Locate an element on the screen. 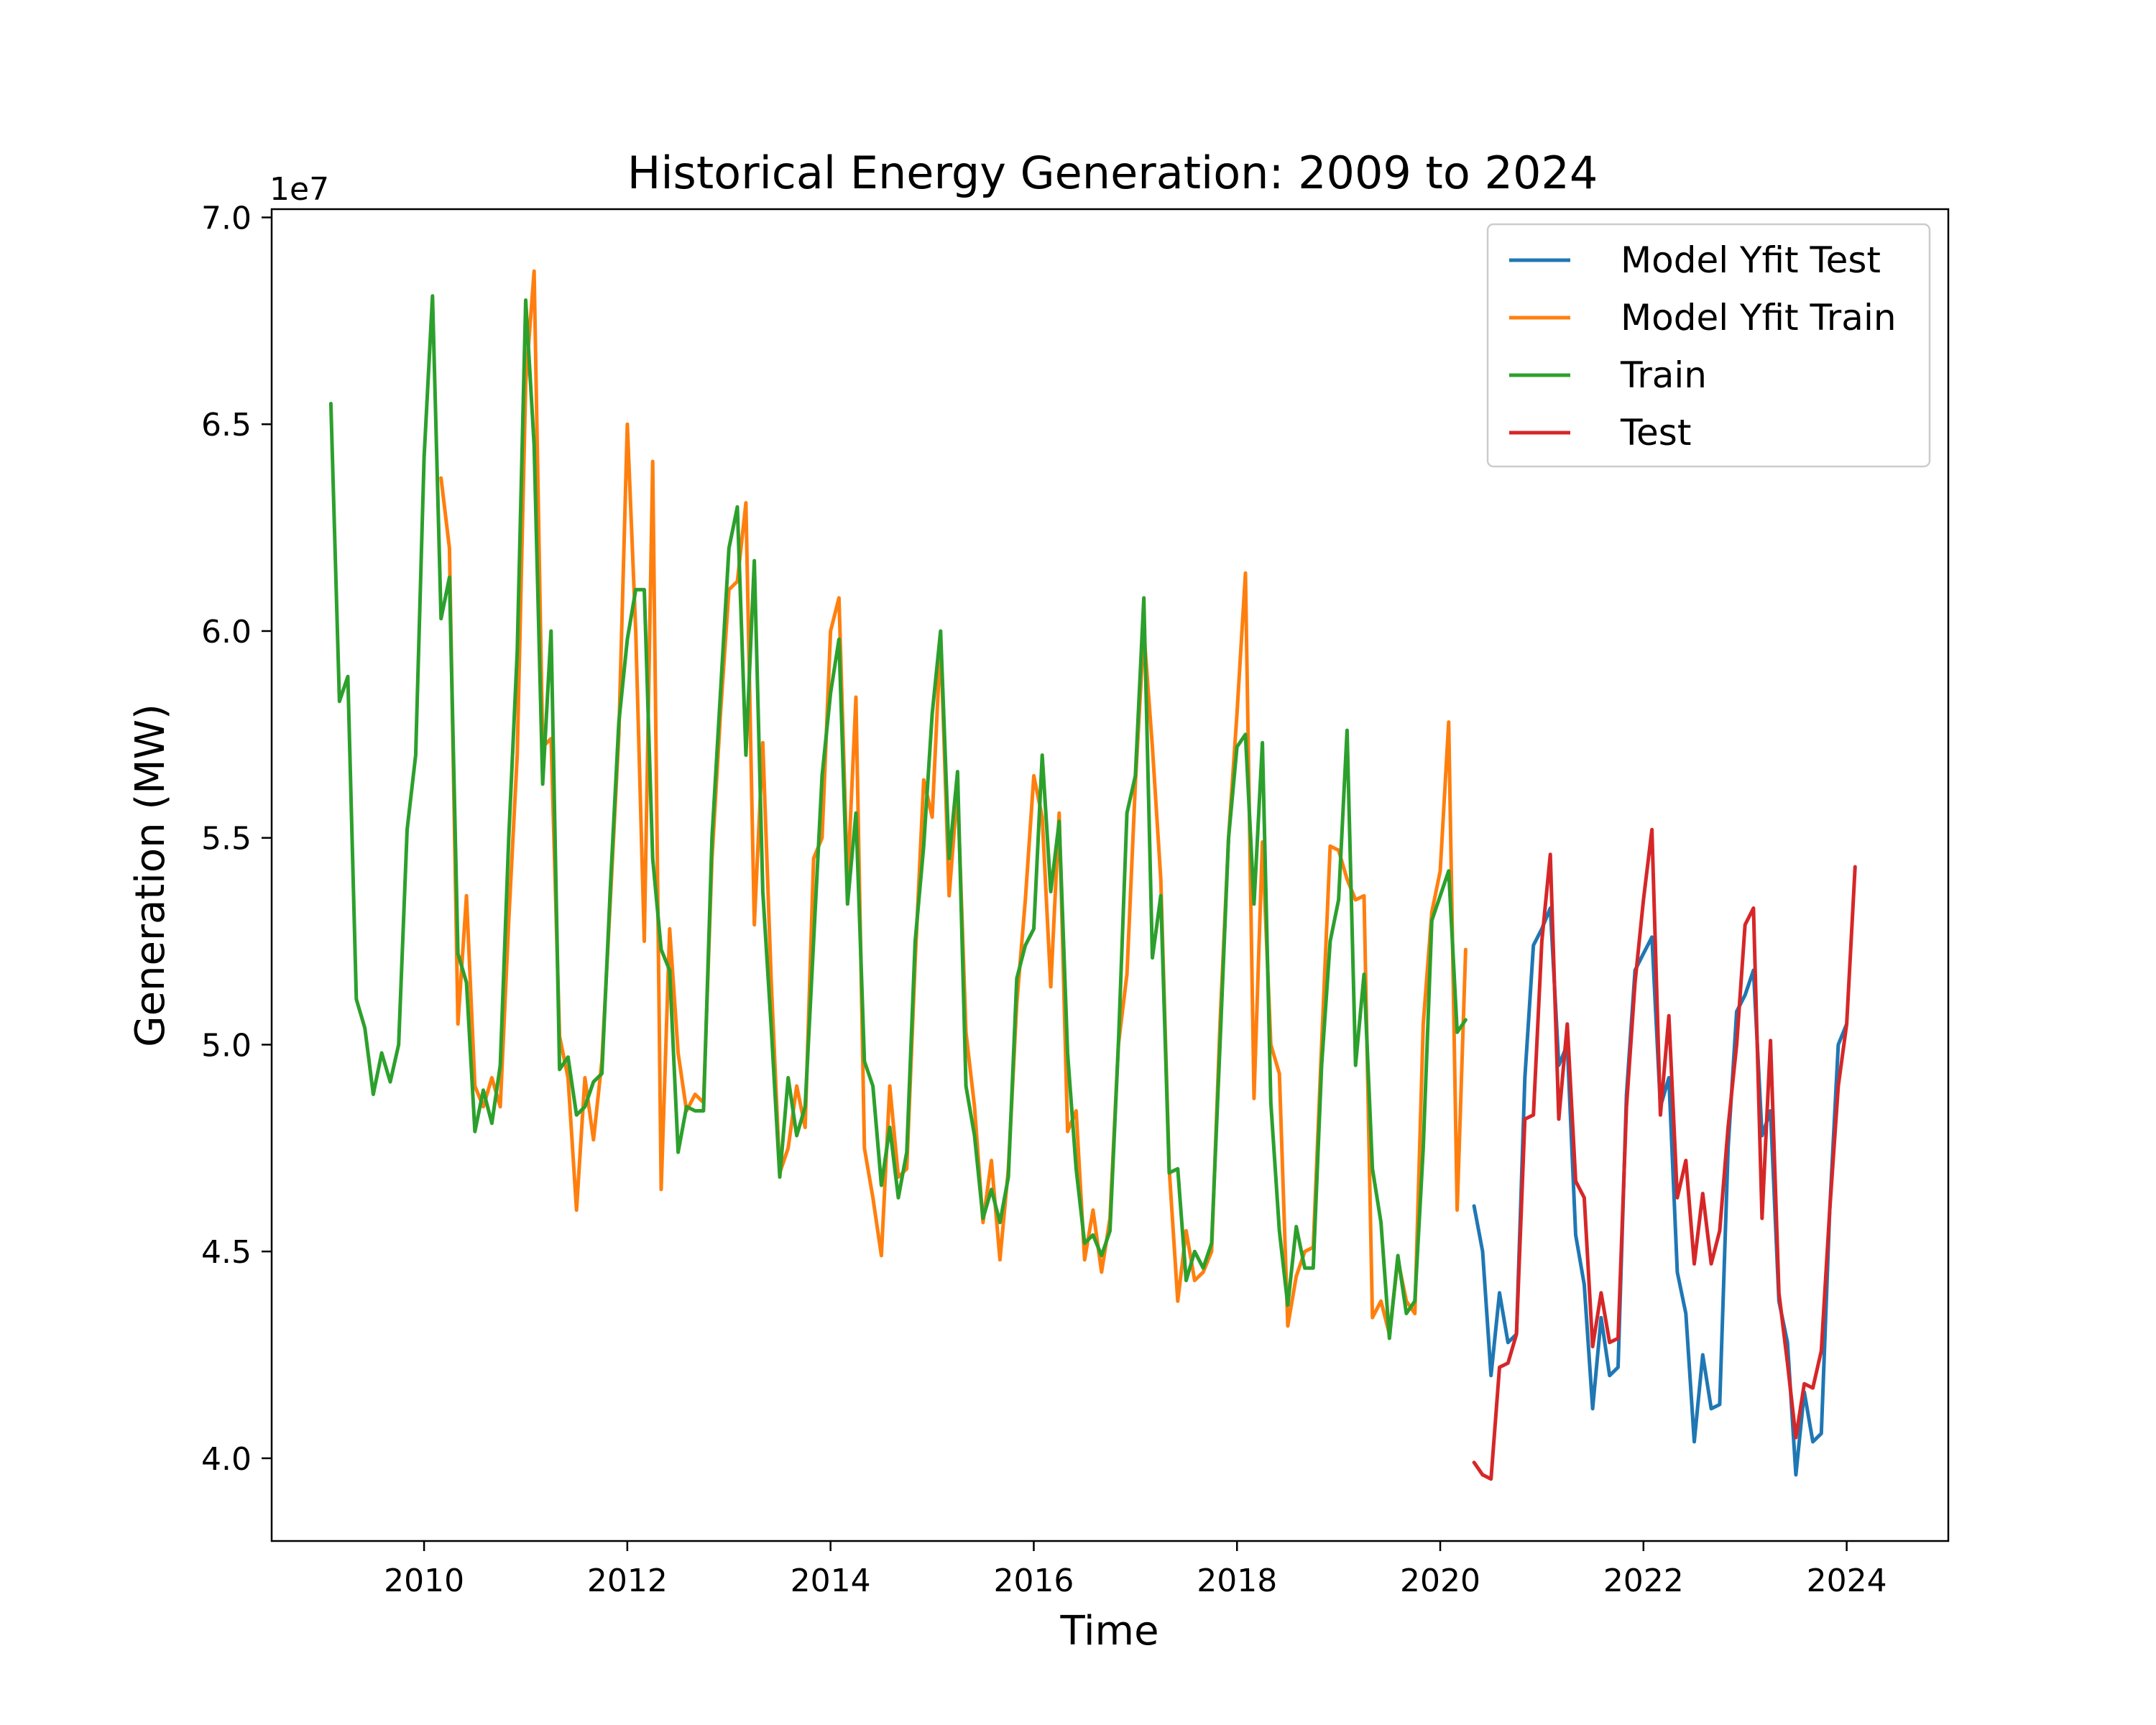 Image resolution: width=2156 pixels, height=1725 pixels. y-tick-label: 5.5 is located at coordinates (227, 839).